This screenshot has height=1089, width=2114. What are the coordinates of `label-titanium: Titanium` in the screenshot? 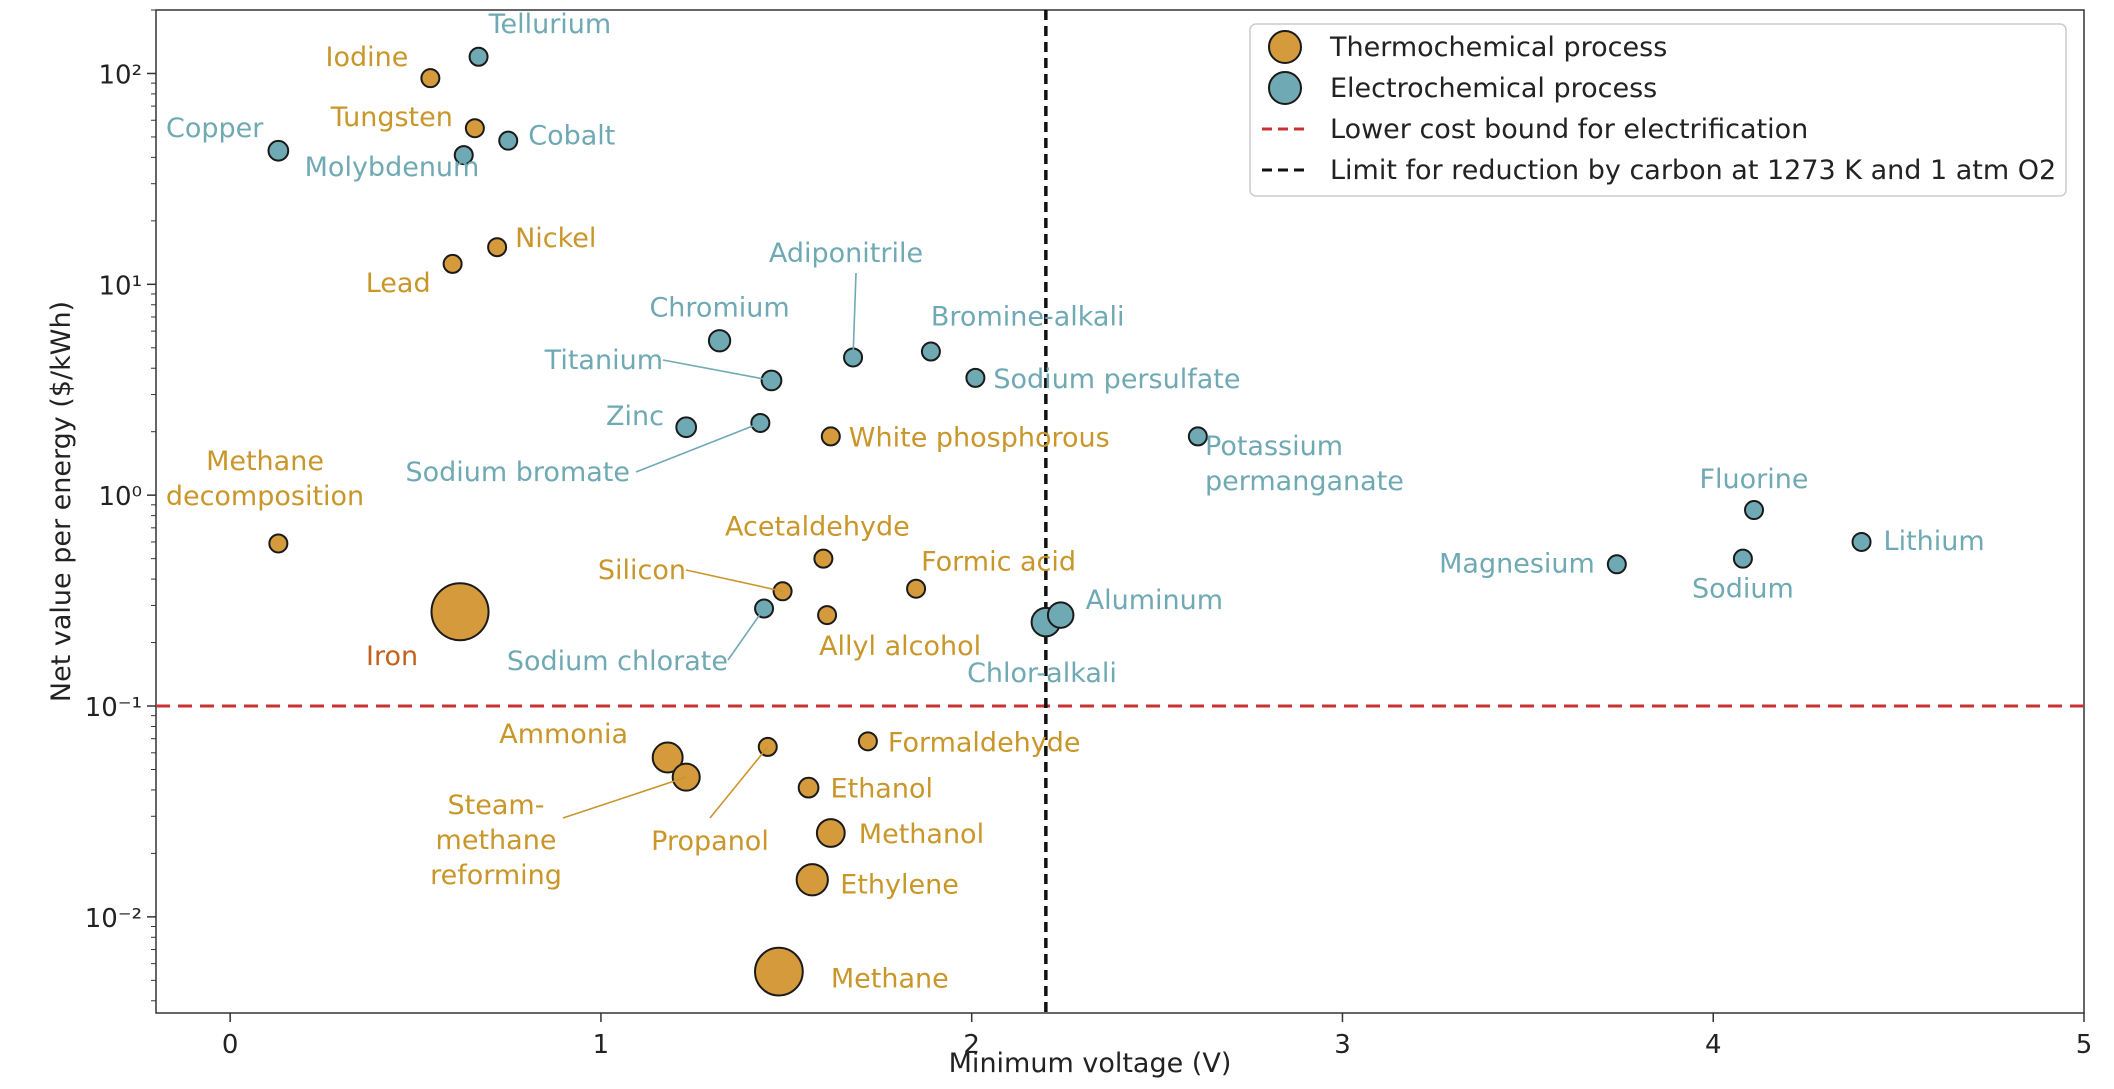 It's located at (603, 360).